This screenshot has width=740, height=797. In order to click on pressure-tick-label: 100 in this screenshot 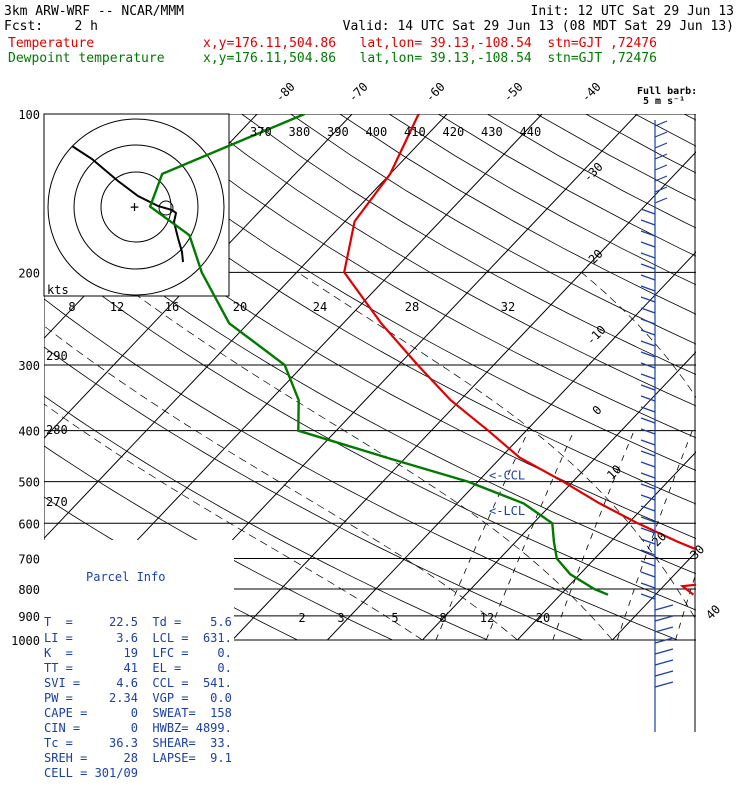, I will do `click(29, 115)`.